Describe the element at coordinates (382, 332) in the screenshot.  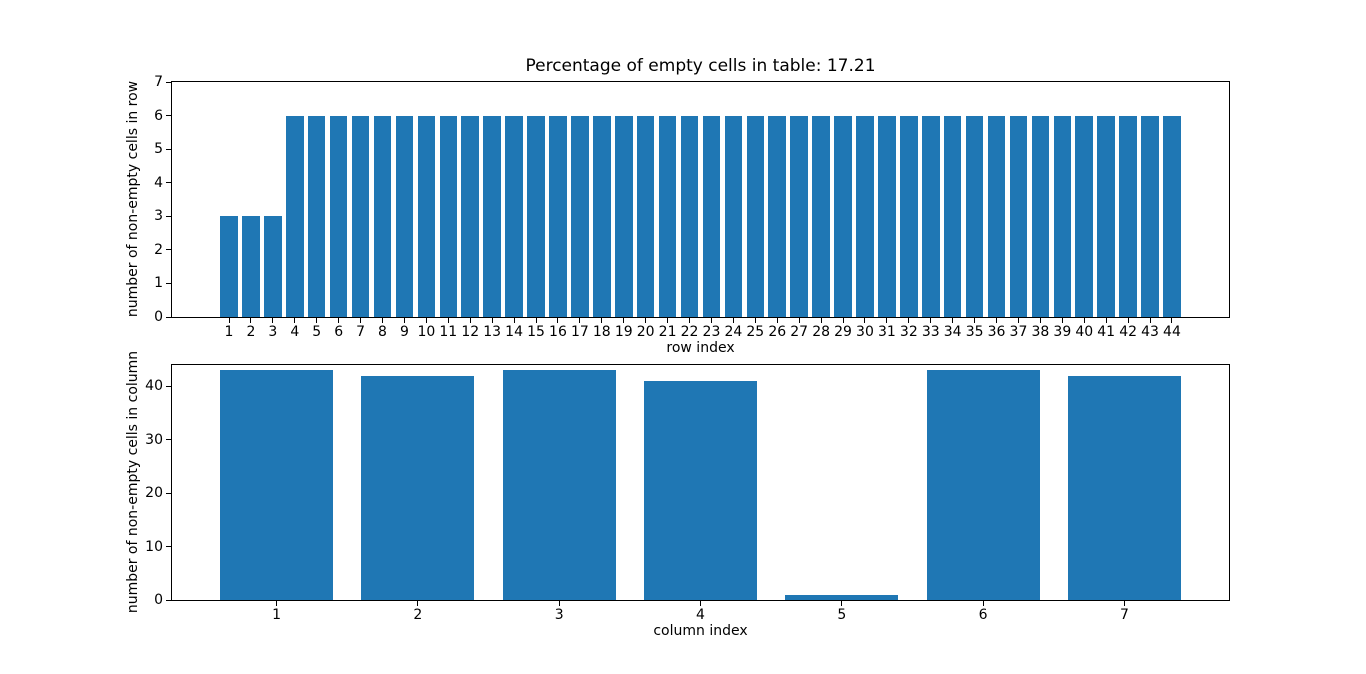
I see `x-tick-label: 8` at that location.